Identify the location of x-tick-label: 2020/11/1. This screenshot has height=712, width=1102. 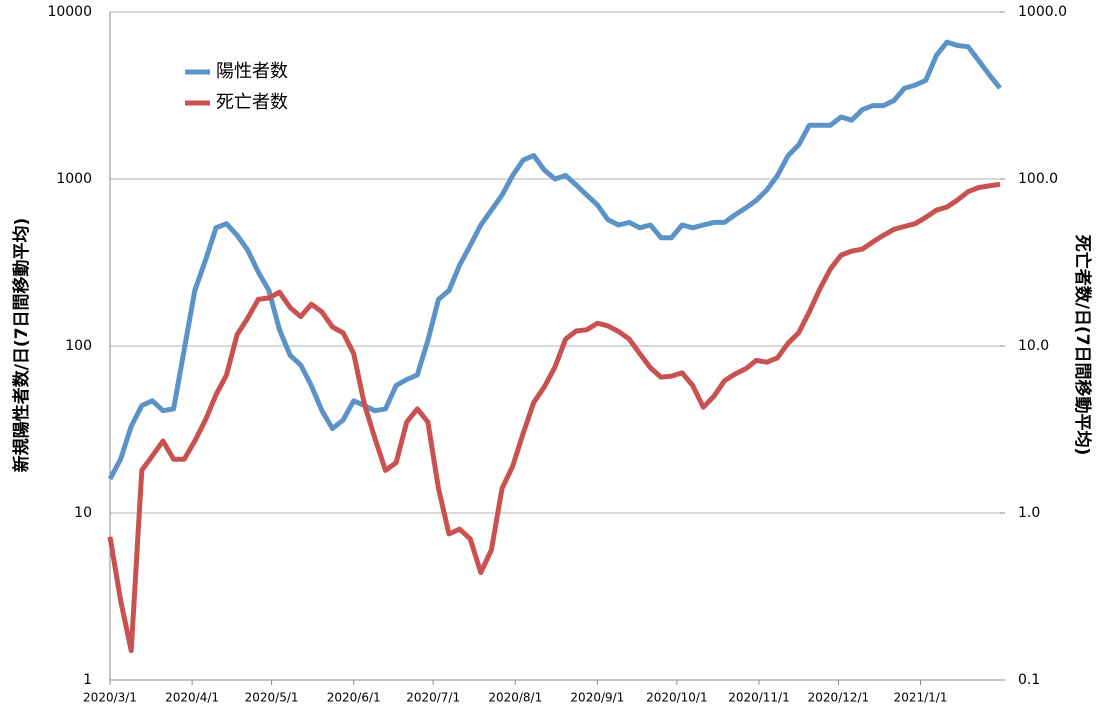
(759, 698).